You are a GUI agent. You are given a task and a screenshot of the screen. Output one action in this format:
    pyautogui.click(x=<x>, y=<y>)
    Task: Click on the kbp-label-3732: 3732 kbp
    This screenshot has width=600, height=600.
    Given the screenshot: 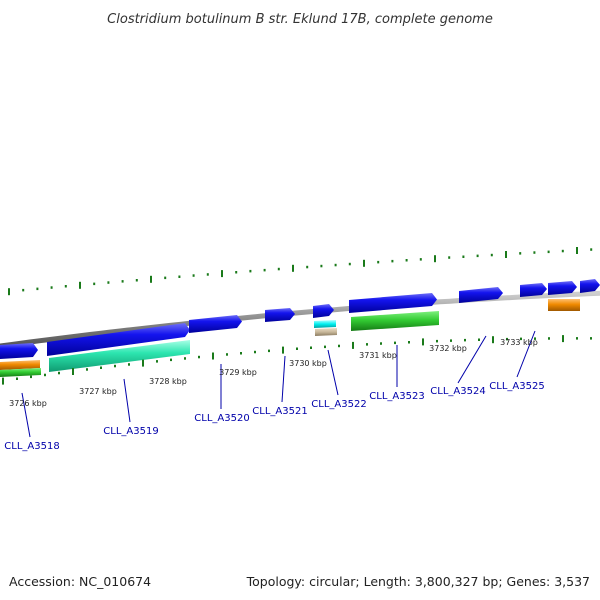 What is the action you would take?
    pyautogui.click(x=448, y=348)
    